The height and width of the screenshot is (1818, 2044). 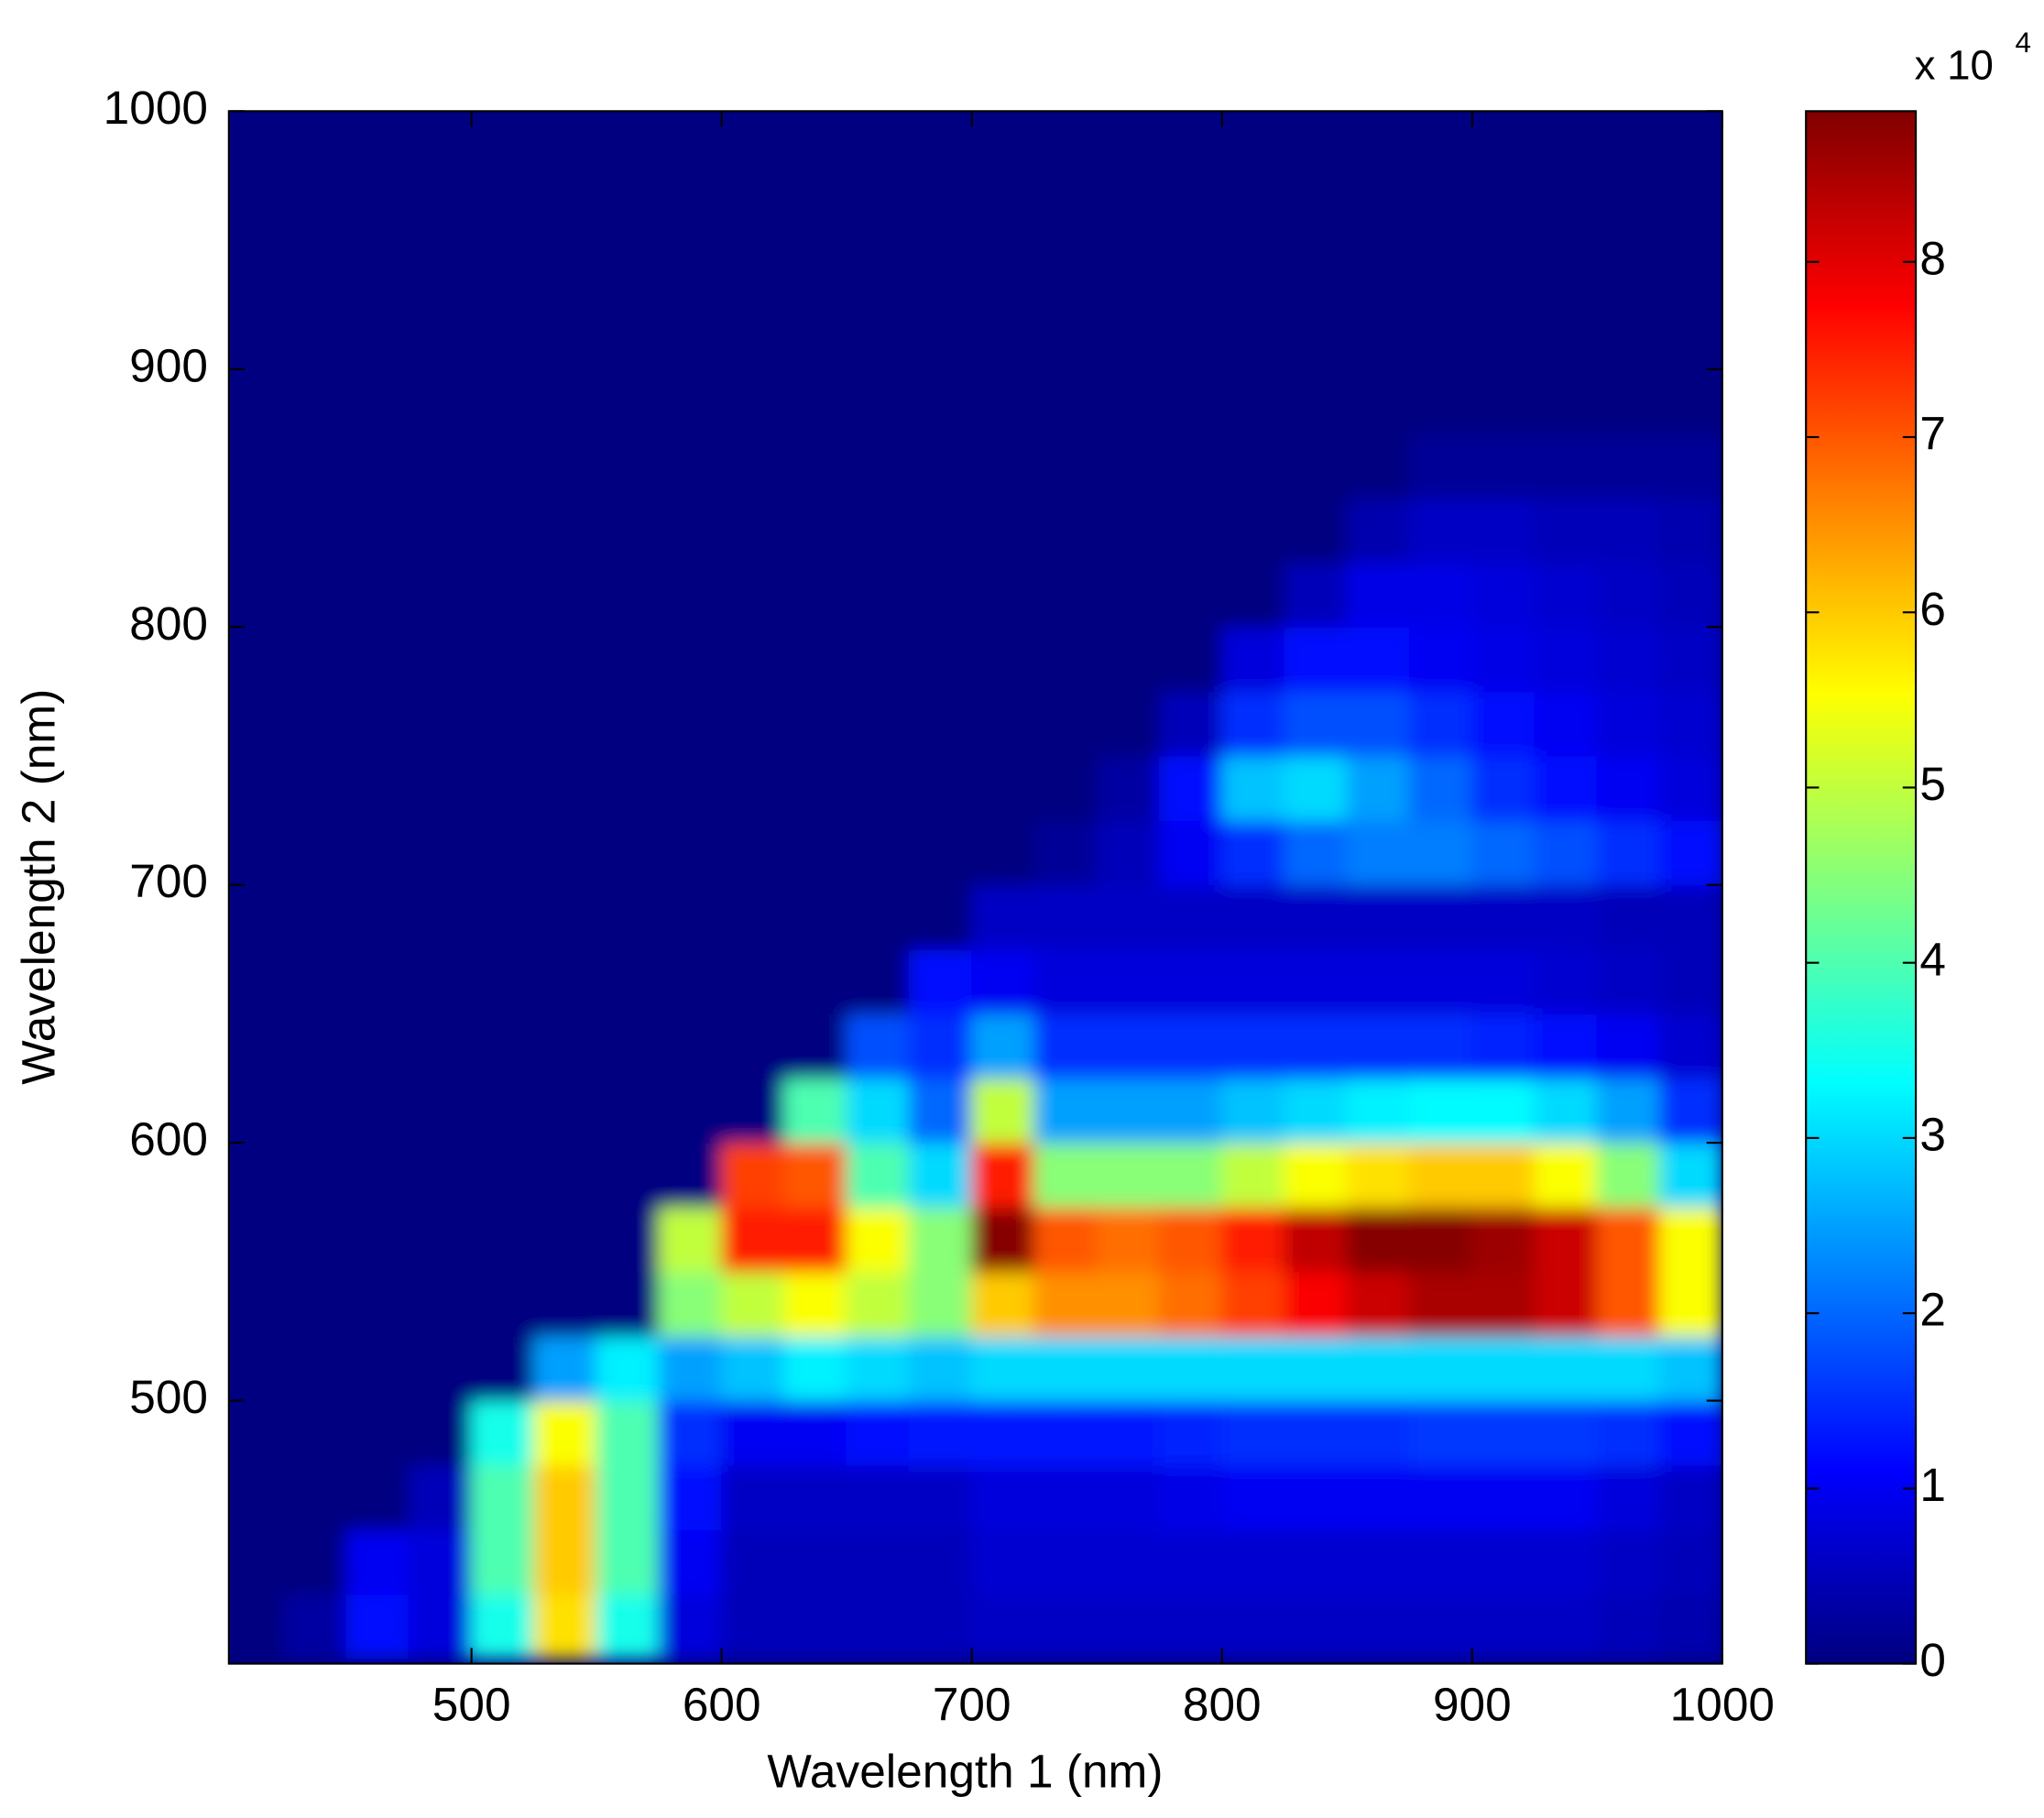 I want to click on x-tick-label: 500, so click(x=472, y=1705).